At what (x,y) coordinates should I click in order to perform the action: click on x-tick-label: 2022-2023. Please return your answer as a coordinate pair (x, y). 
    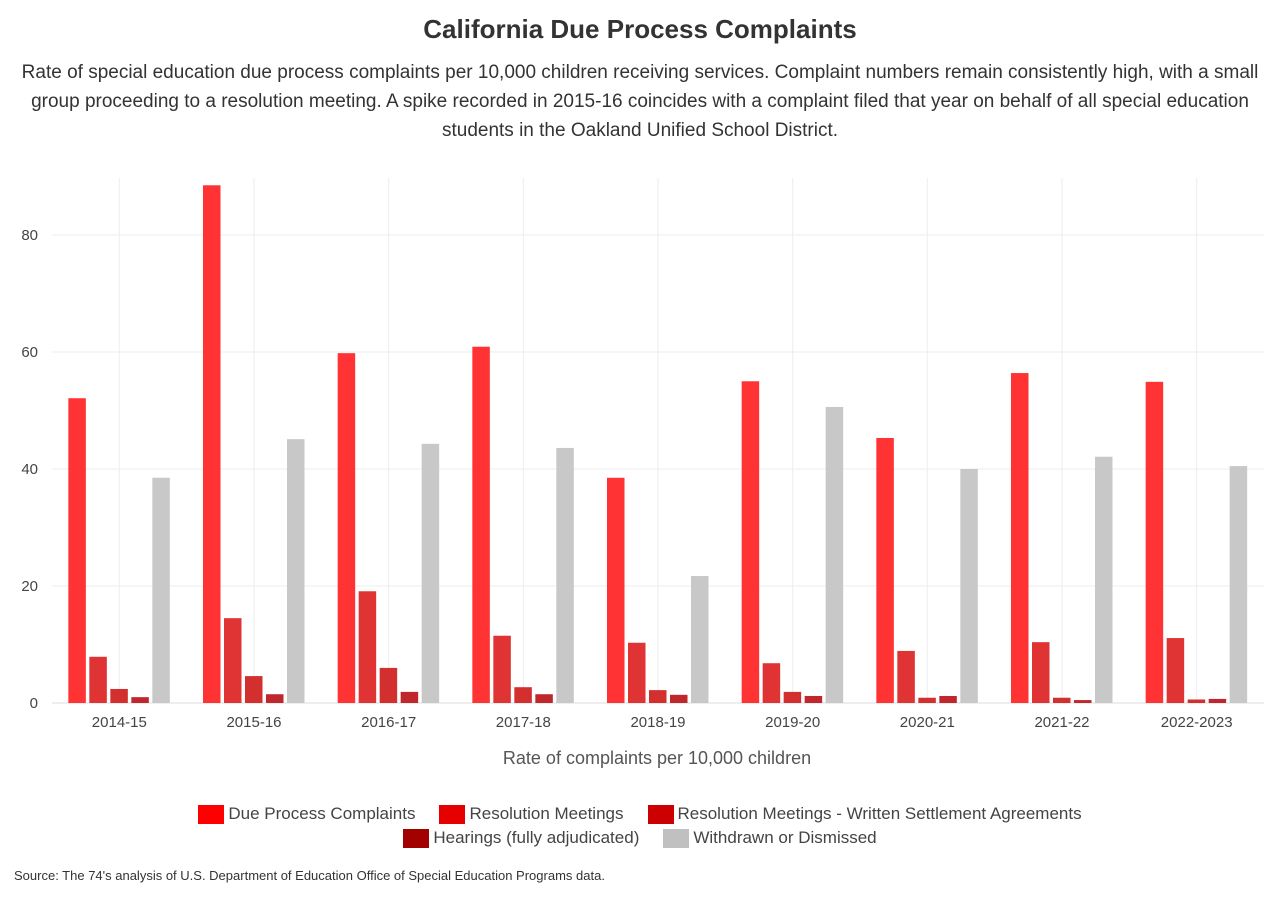
    Looking at the image, I should click on (1197, 722).